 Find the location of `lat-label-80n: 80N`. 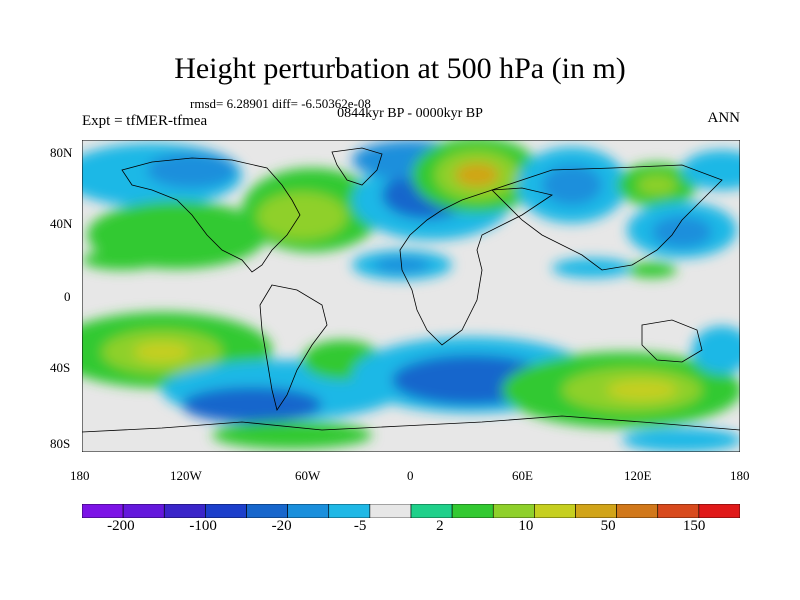

lat-label-80n: 80N is located at coordinates (61, 152).